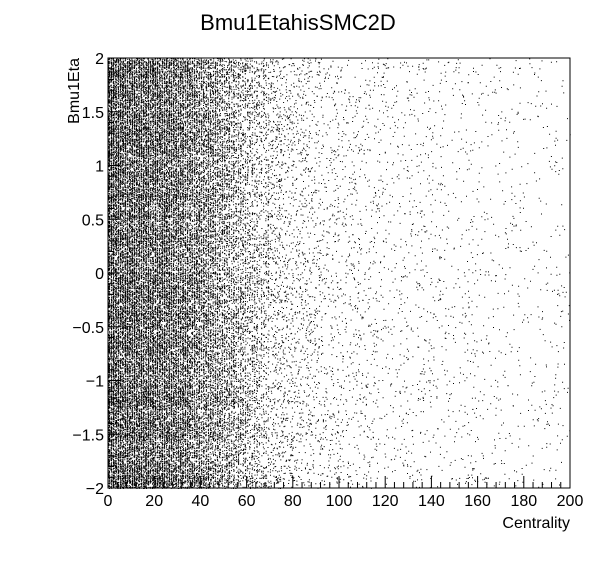 The image size is (596, 577). Describe the element at coordinates (99, 167) in the screenshot. I see `y-tick-label: 1` at that location.